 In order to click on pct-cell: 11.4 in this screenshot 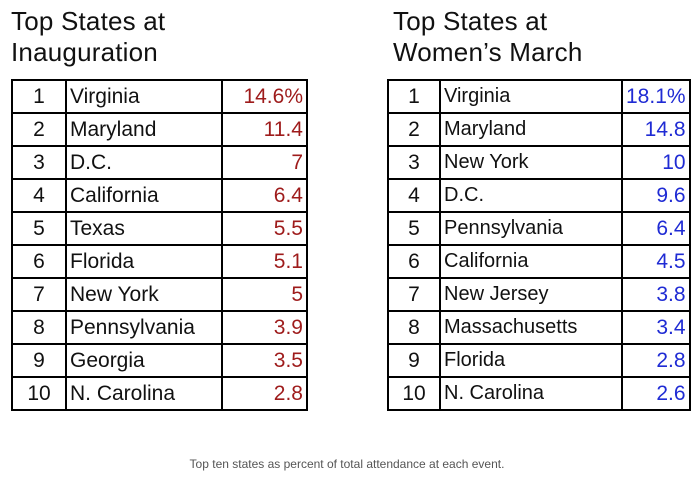, I will do `click(264, 129)`.